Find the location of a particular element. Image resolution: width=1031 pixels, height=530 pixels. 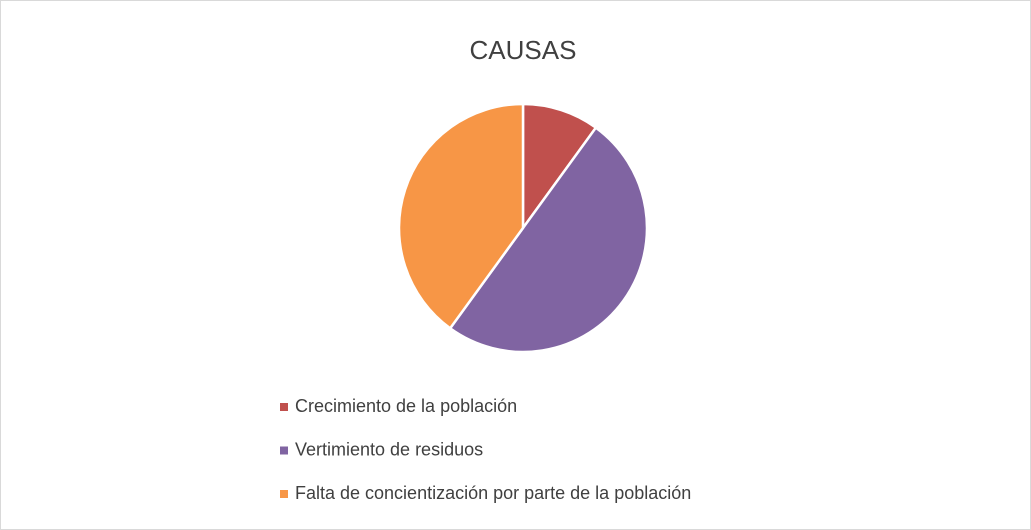

chart-title: CAUSAS is located at coordinates (523, 50).